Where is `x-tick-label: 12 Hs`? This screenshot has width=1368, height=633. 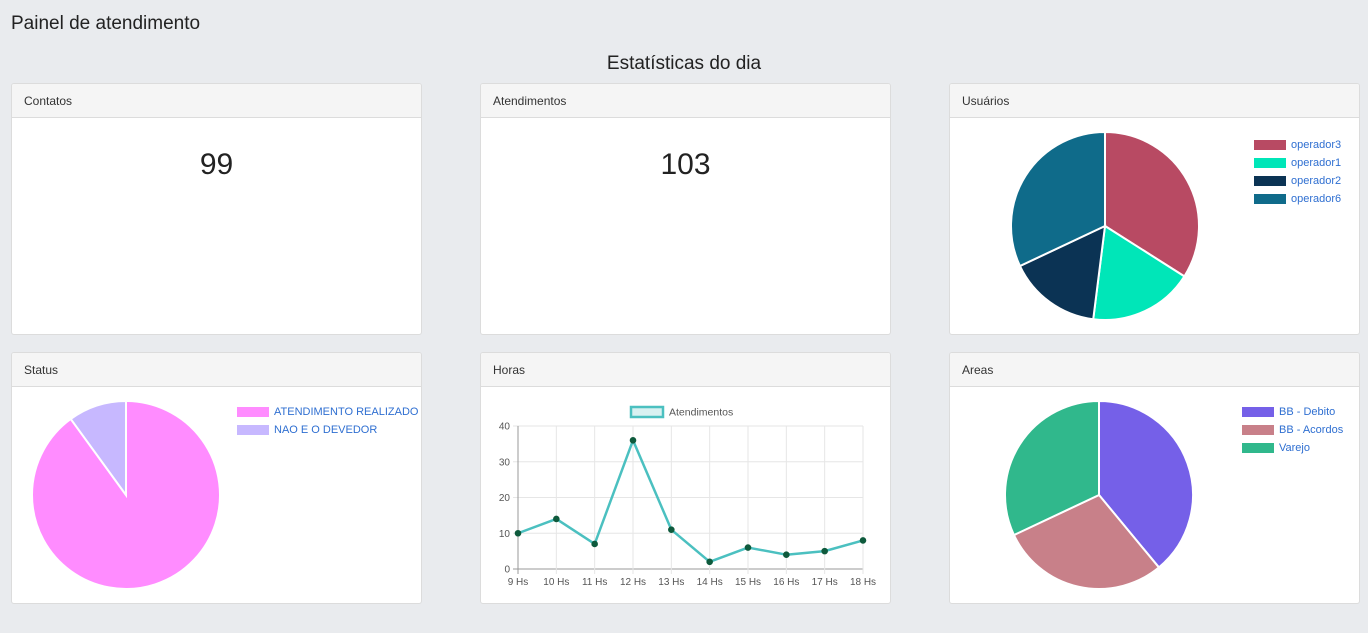 x-tick-label: 12 Hs is located at coordinates (633, 582).